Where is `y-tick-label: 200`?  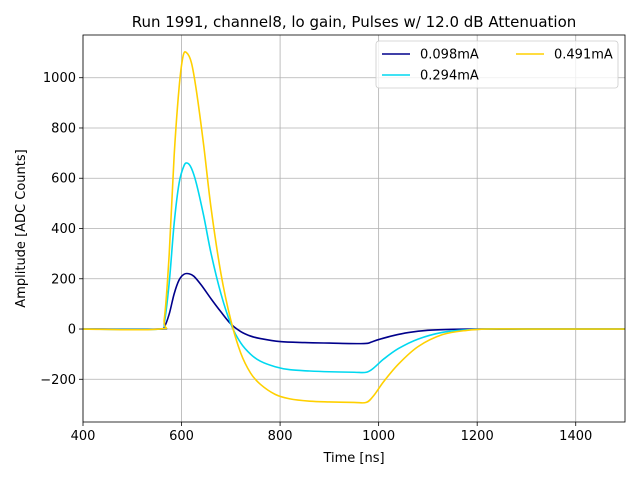
y-tick-label: 200 is located at coordinates (63, 279).